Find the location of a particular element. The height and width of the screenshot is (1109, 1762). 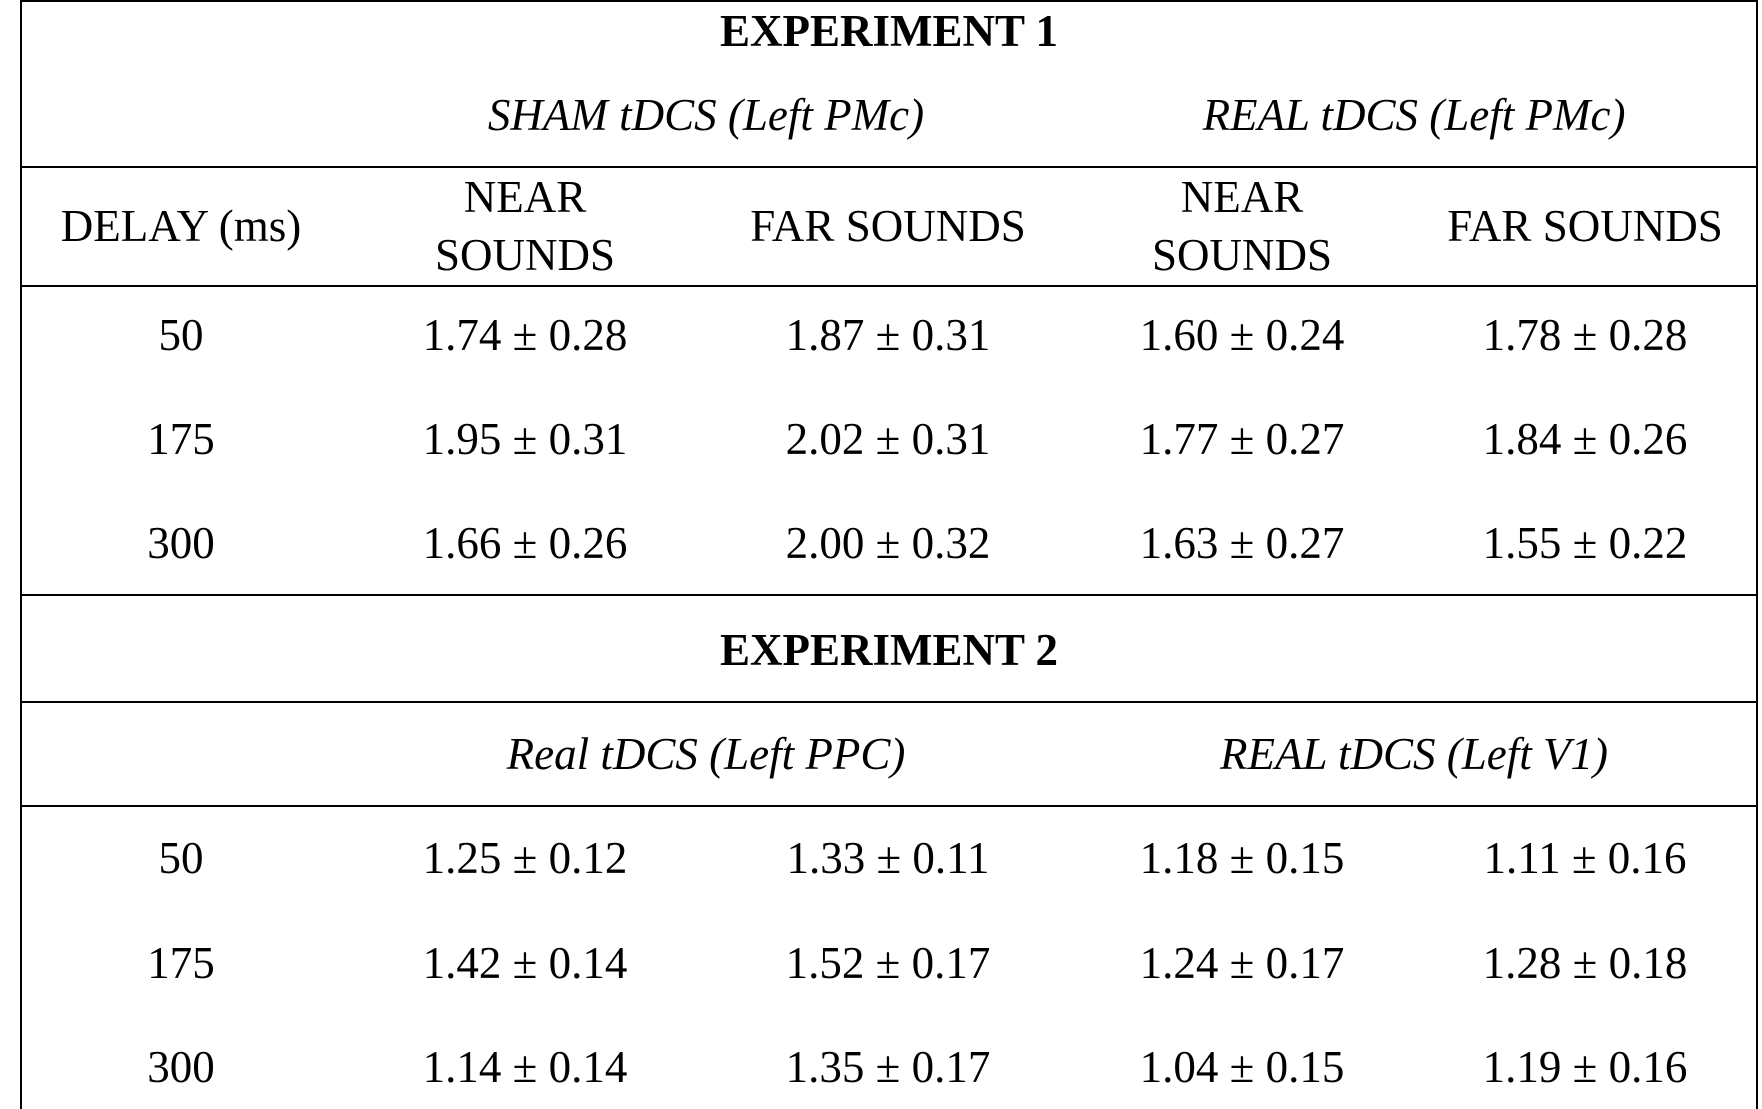

value-cell: 1.78 ± 0.28 is located at coordinates (1585, 335).